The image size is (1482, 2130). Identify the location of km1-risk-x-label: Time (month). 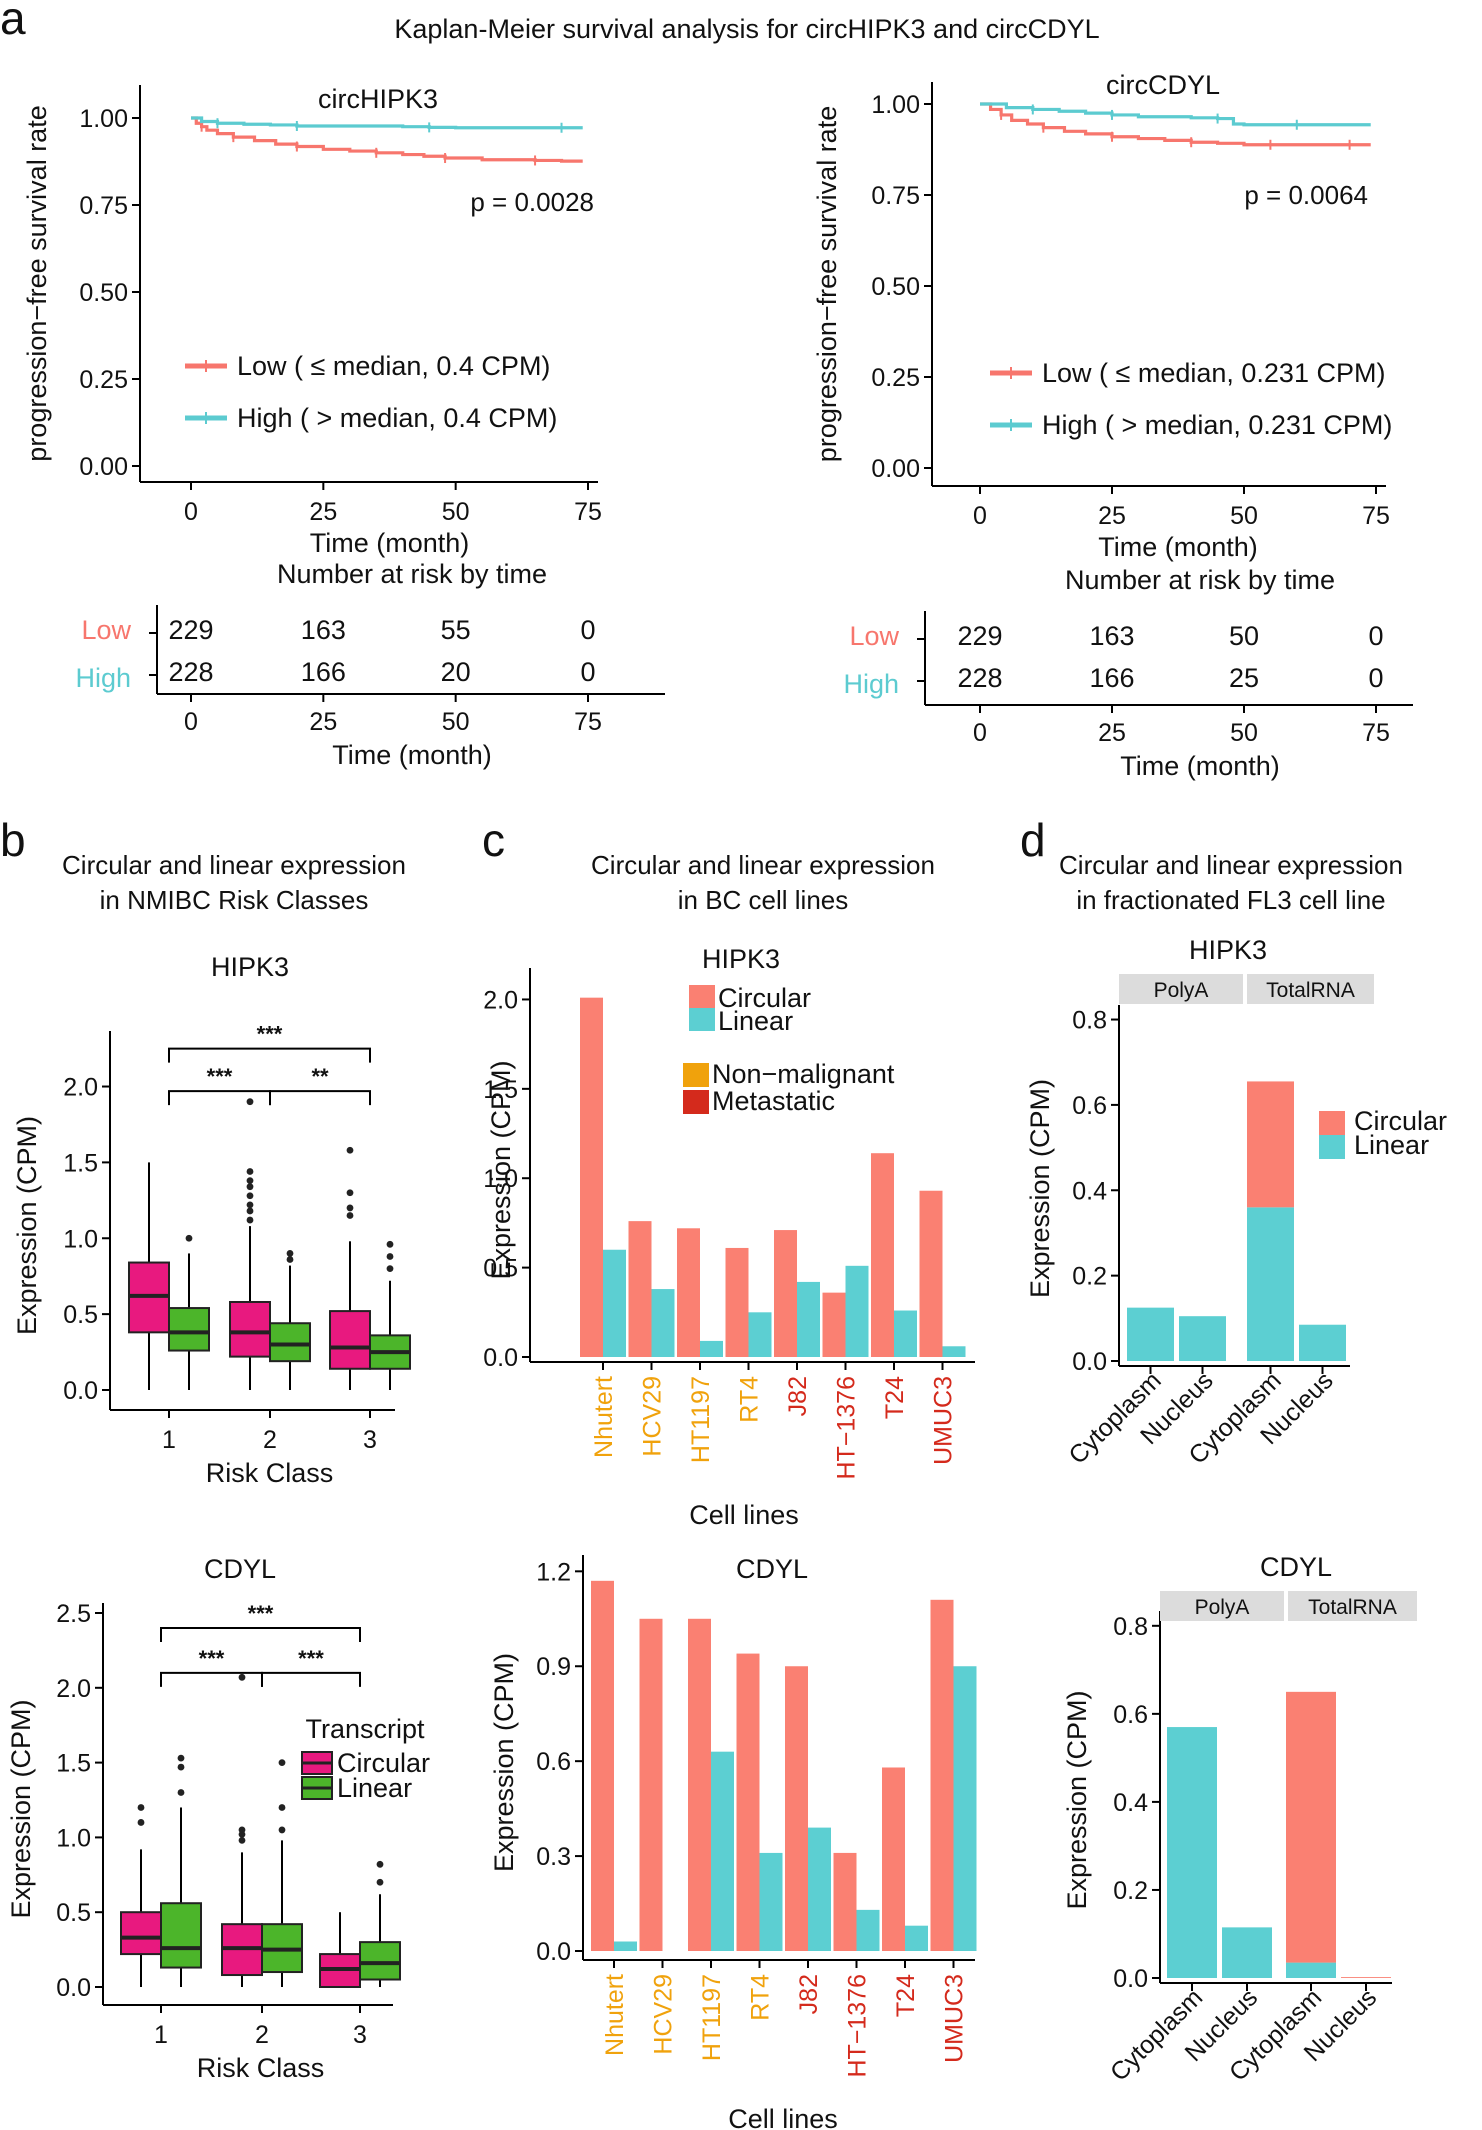
(412, 755).